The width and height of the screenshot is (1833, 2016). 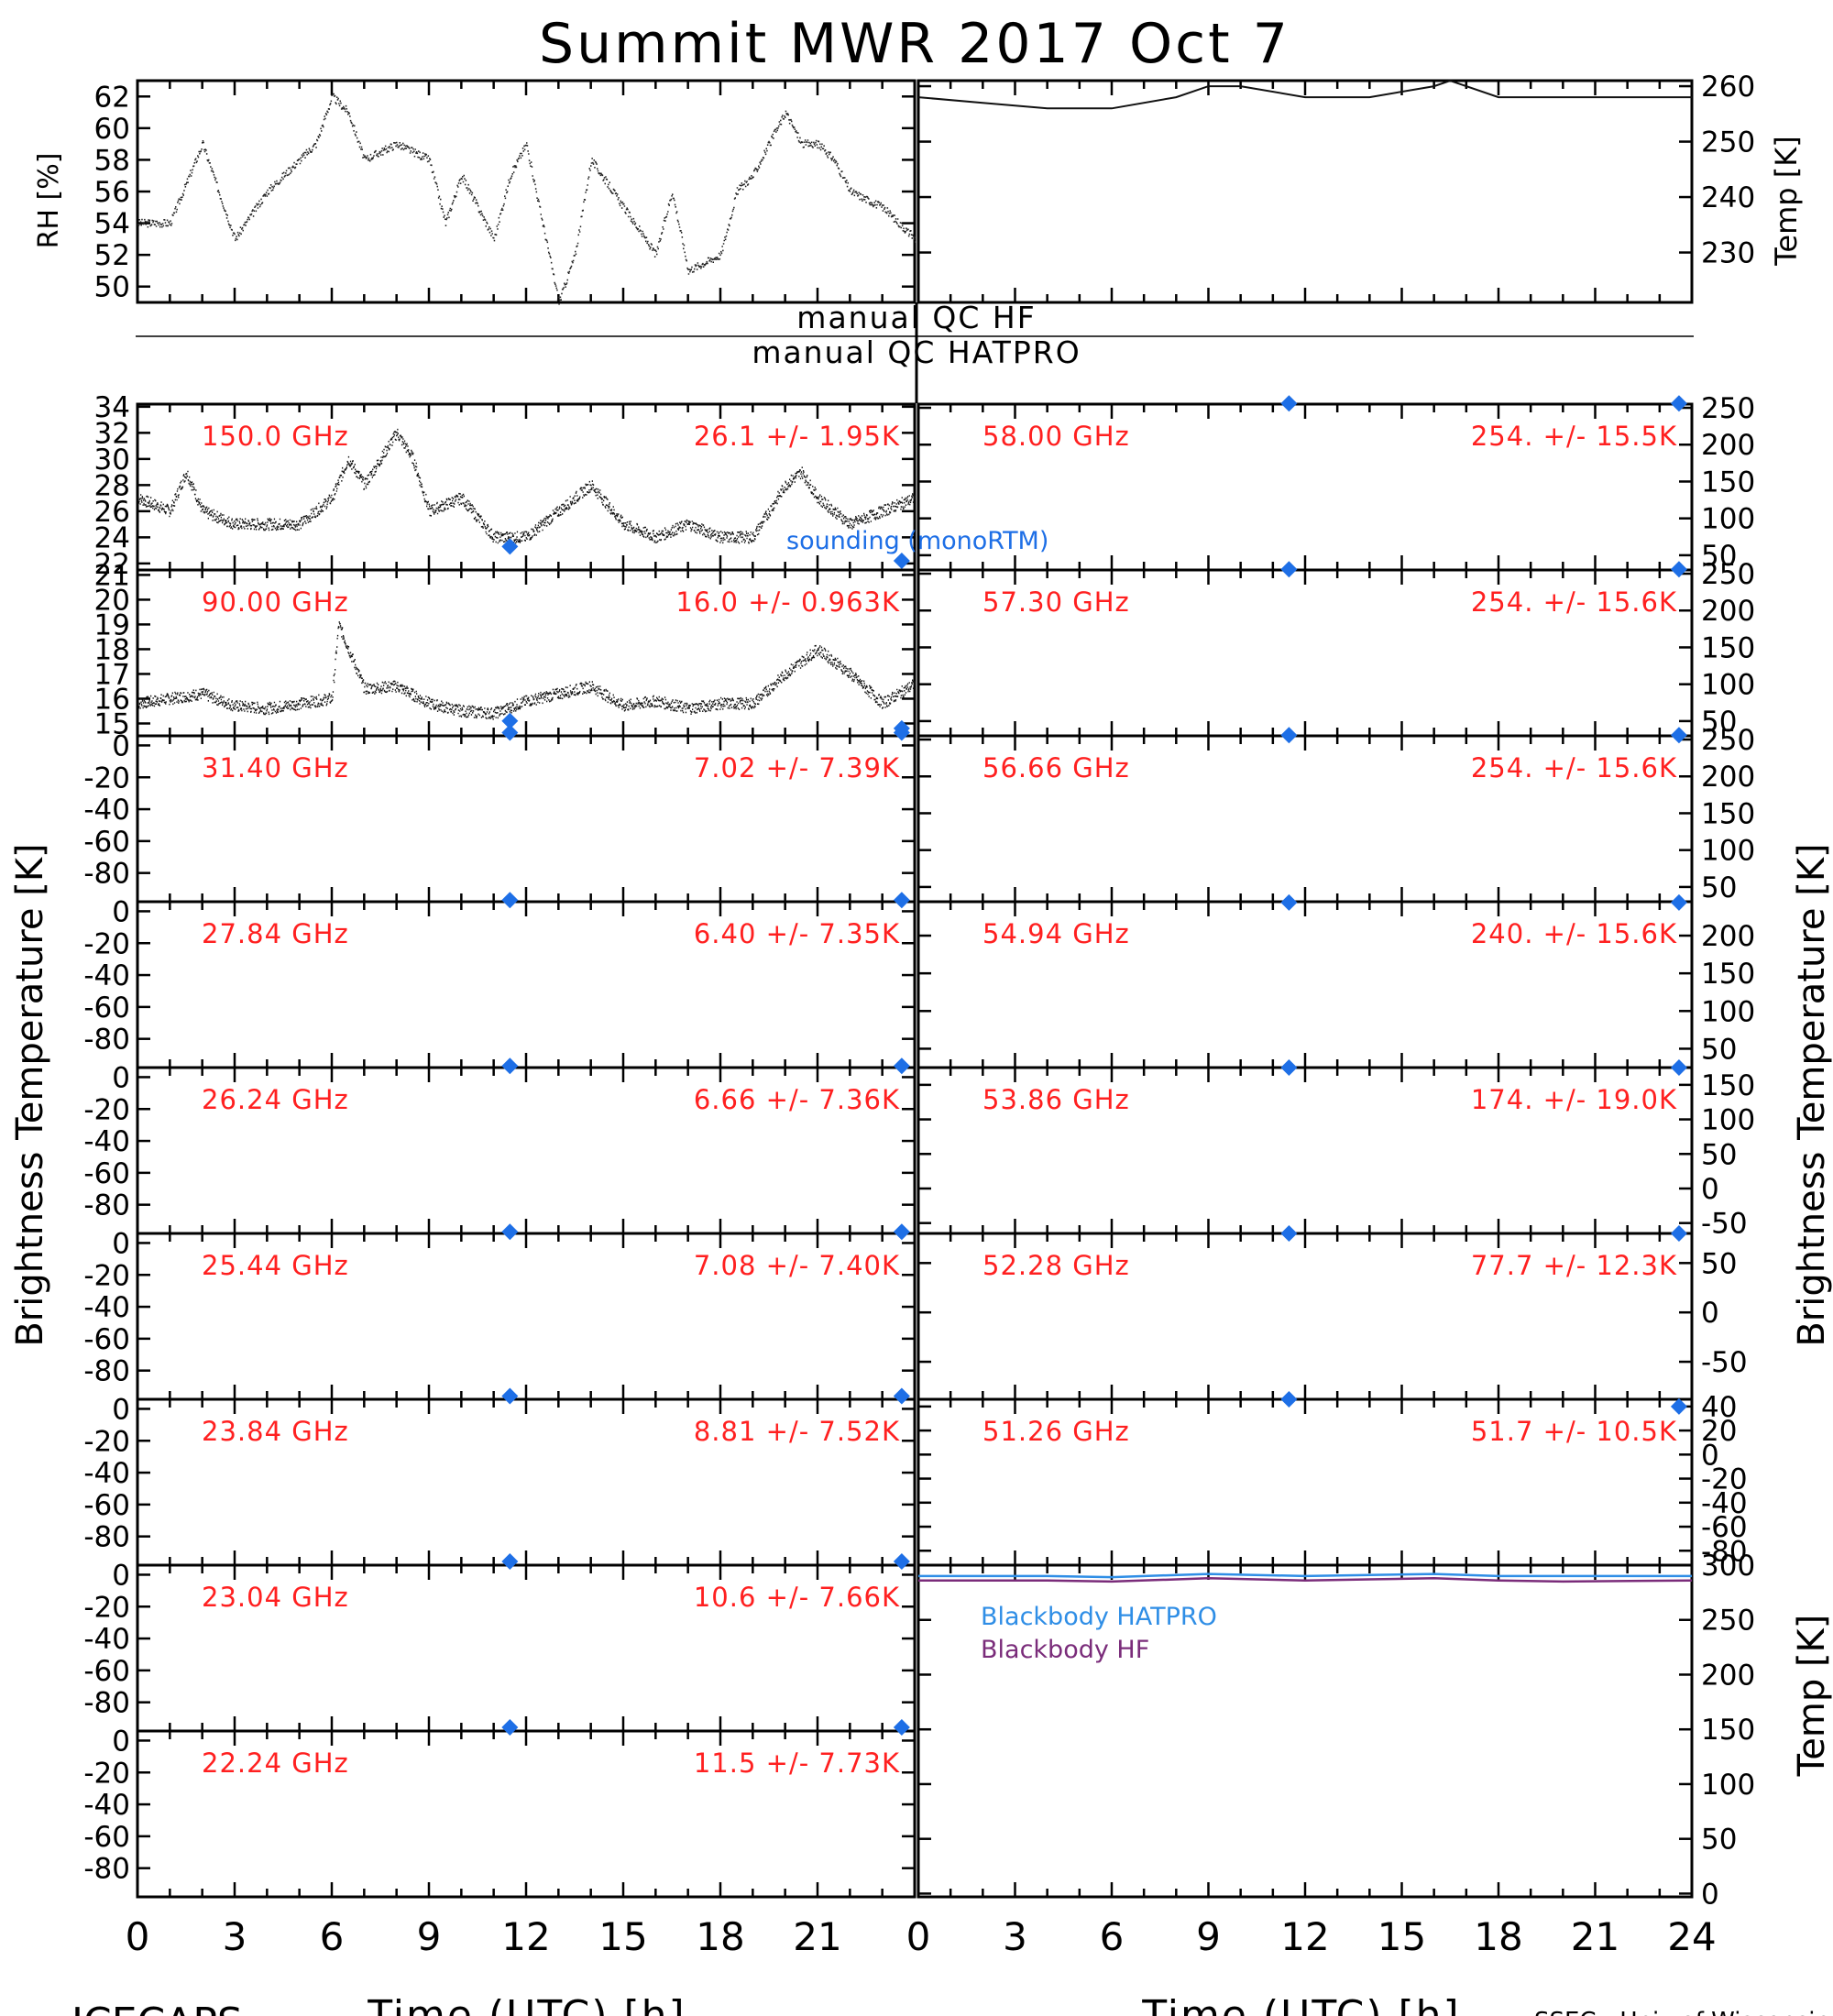 I want to click on hp-53.86-ytick-label: 50, so click(x=1719, y=1154).